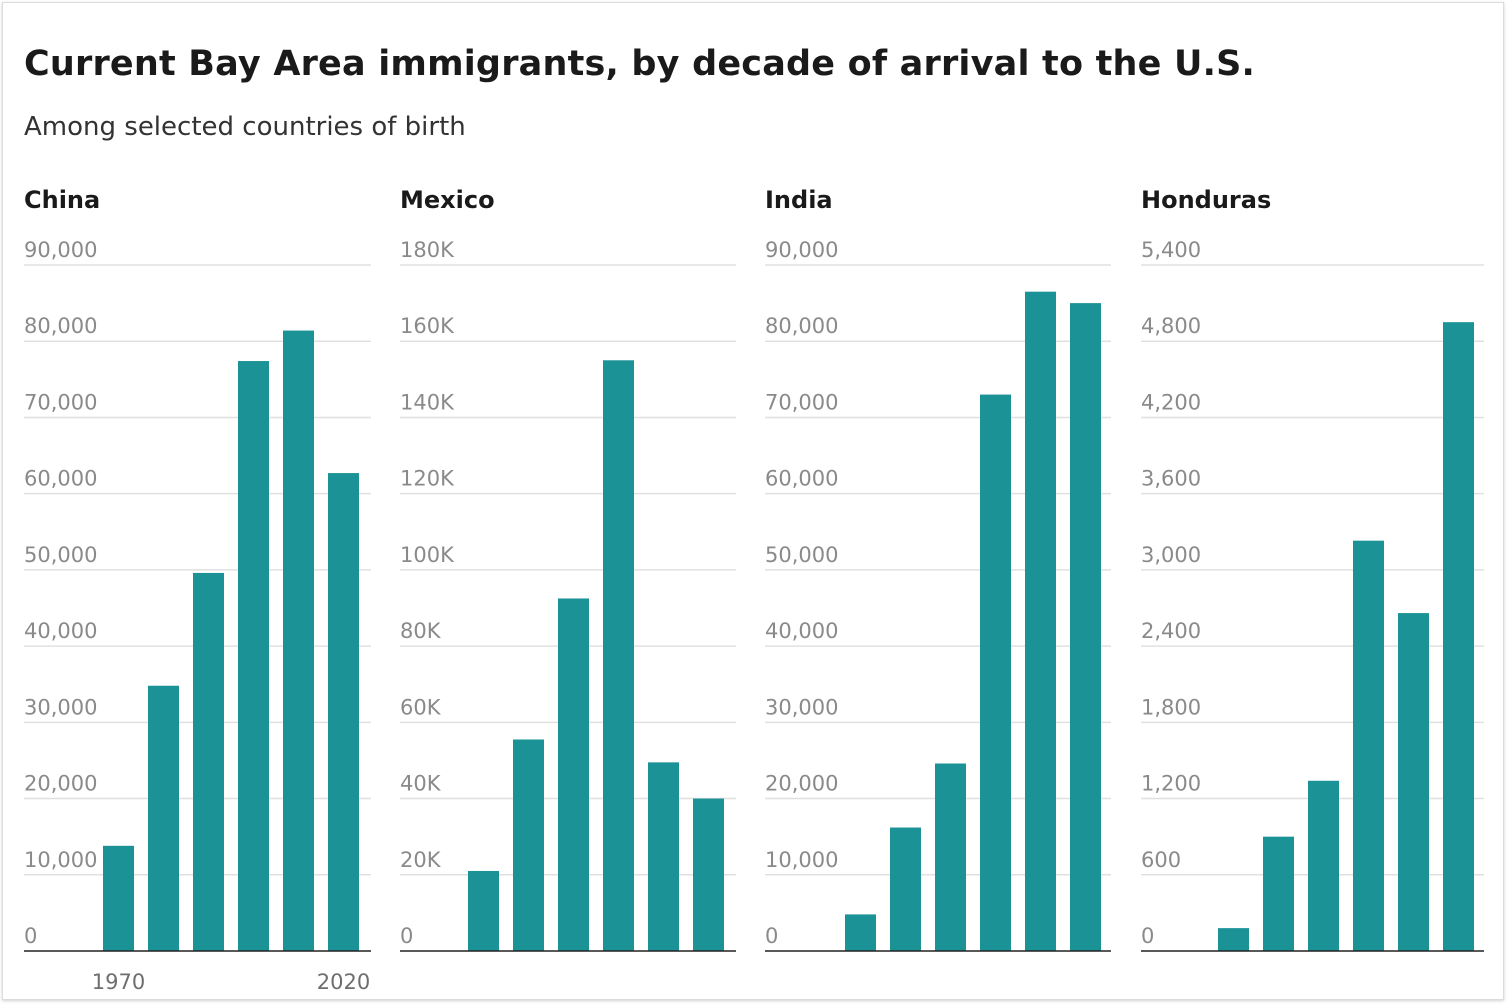  I want to click on y-tick-label-mexico: 180K, so click(427, 250).